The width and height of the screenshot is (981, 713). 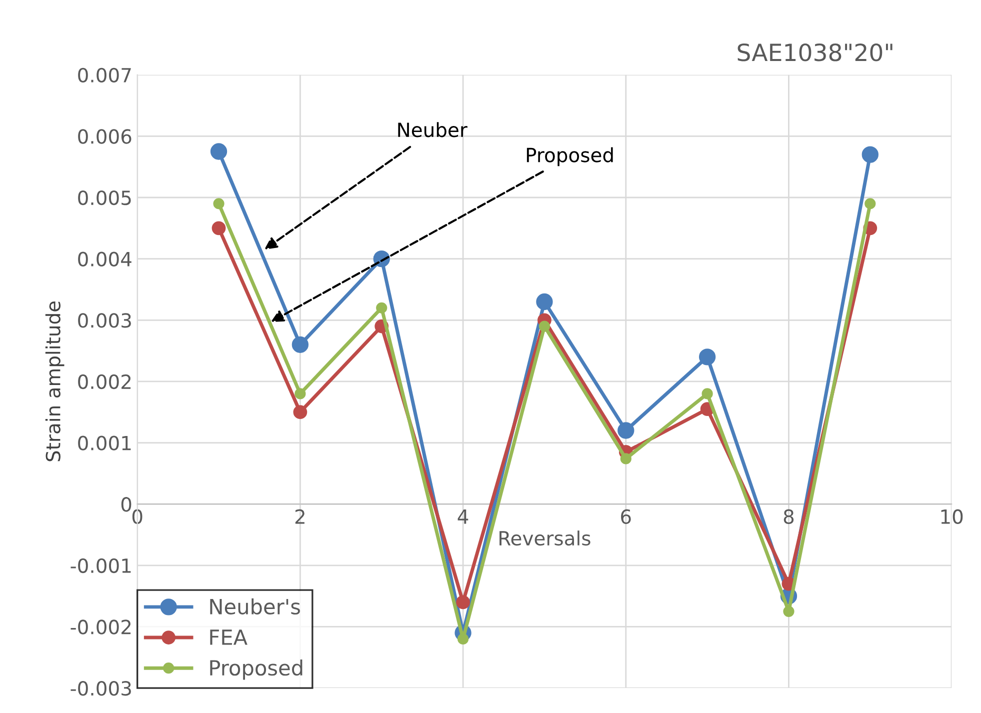 What do you see at coordinates (104, 198) in the screenshot?
I see `y-tick-label: 0.005` at bounding box center [104, 198].